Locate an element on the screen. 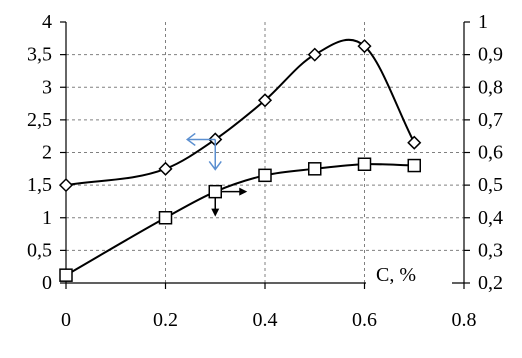 The width and height of the screenshot is (522, 358). y-right-tick-label: 0,6 is located at coordinates (490, 153).